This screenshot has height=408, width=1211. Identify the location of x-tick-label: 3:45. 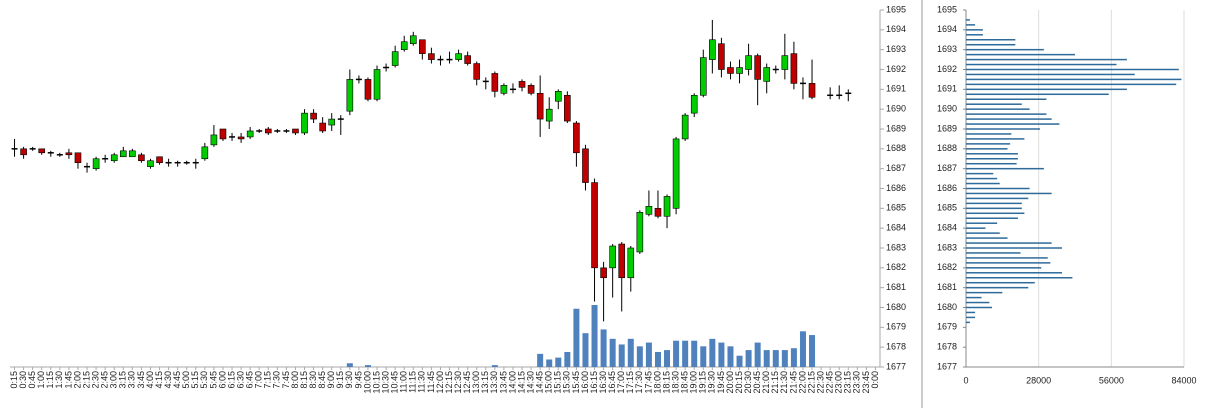
(141, 380).